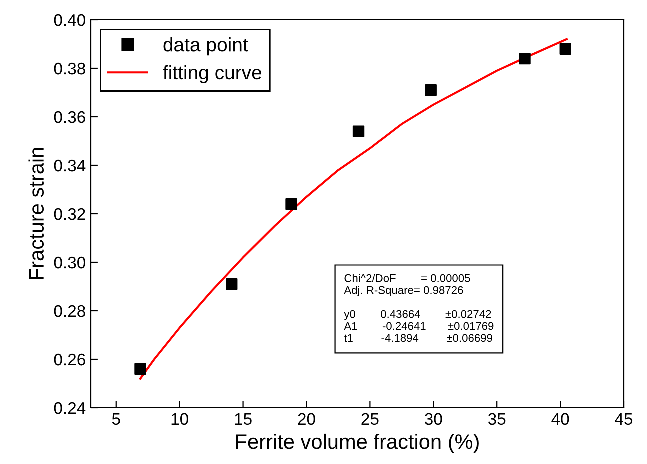 The height and width of the screenshot is (464, 647). I want to click on y-tick-label: 0.38, so click(70, 68).